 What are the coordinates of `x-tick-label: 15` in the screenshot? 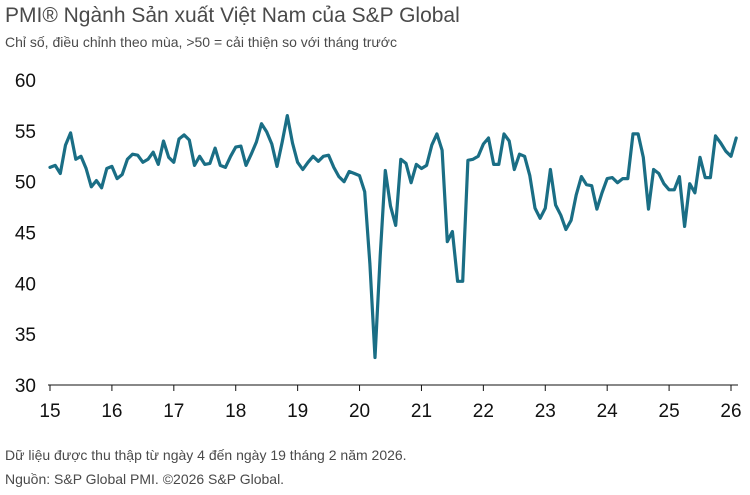 It's located at (49, 411).